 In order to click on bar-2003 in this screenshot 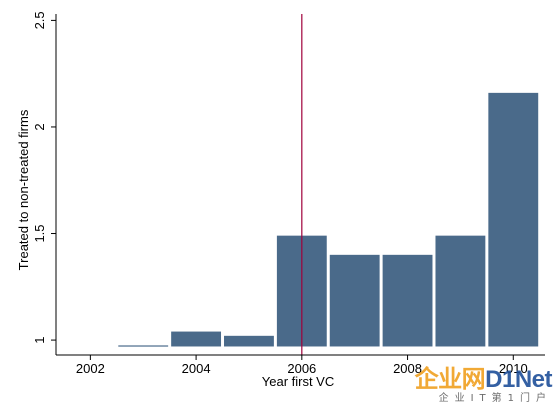, I will do `click(143, 346)`.